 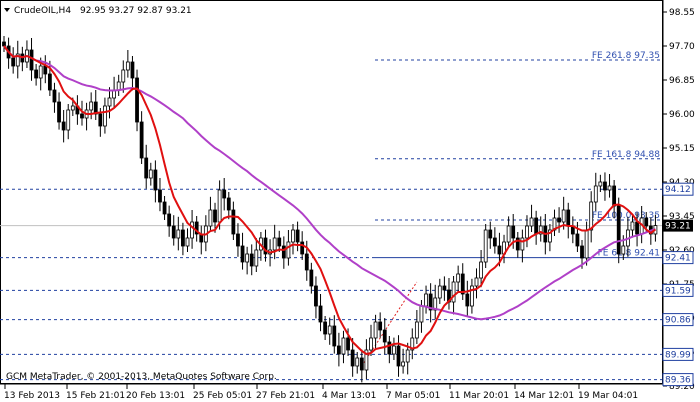 I want to click on ohlc-values: 92.95 93.27 92.87 93.21, so click(x=136, y=11).